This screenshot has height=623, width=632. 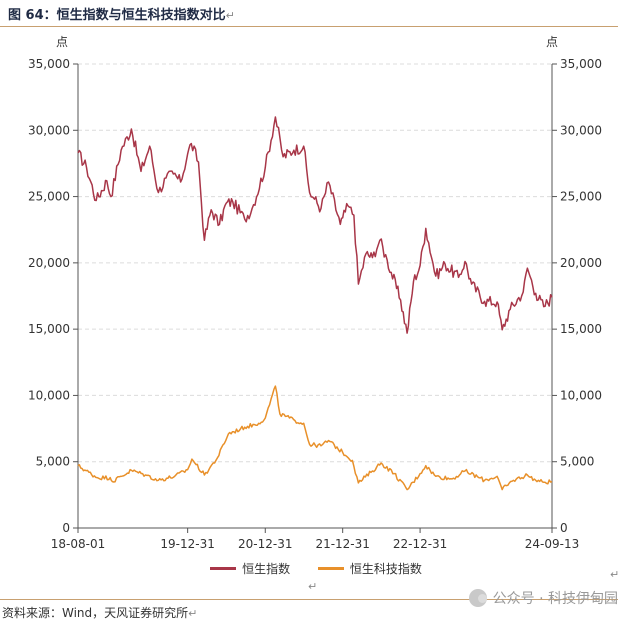 What do you see at coordinates (552, 544) in the screenshot?
I see `x-tick-label: 24-09-13` at bounding box center [552, 544].